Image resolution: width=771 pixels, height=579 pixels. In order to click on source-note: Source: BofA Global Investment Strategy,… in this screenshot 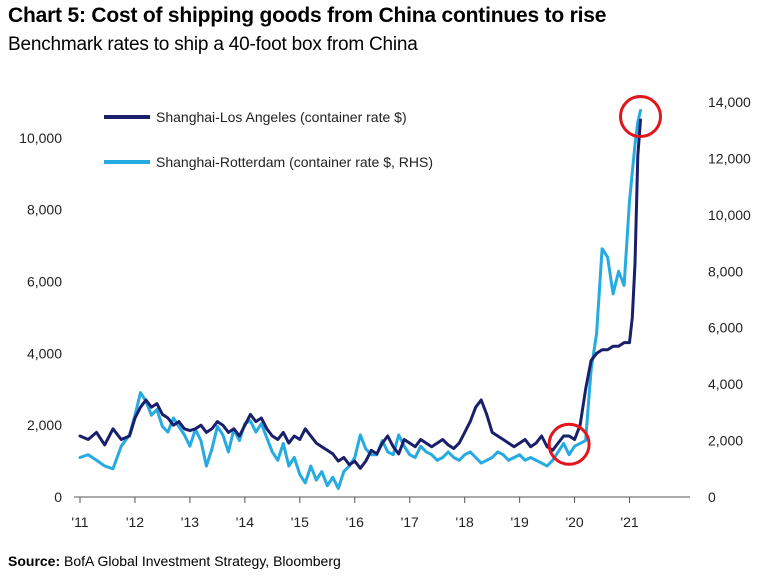, I will do `click(174, 561)`.